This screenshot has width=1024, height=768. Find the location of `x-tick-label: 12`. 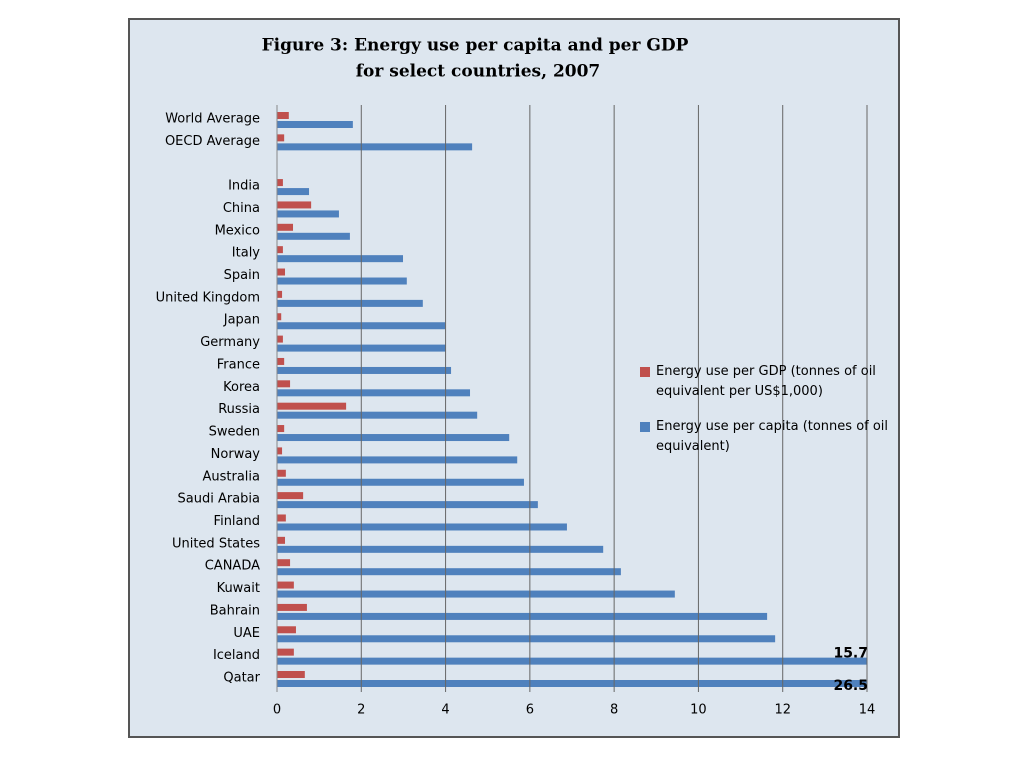

x-tick-label: 12 is located at coordinates (782, 710).